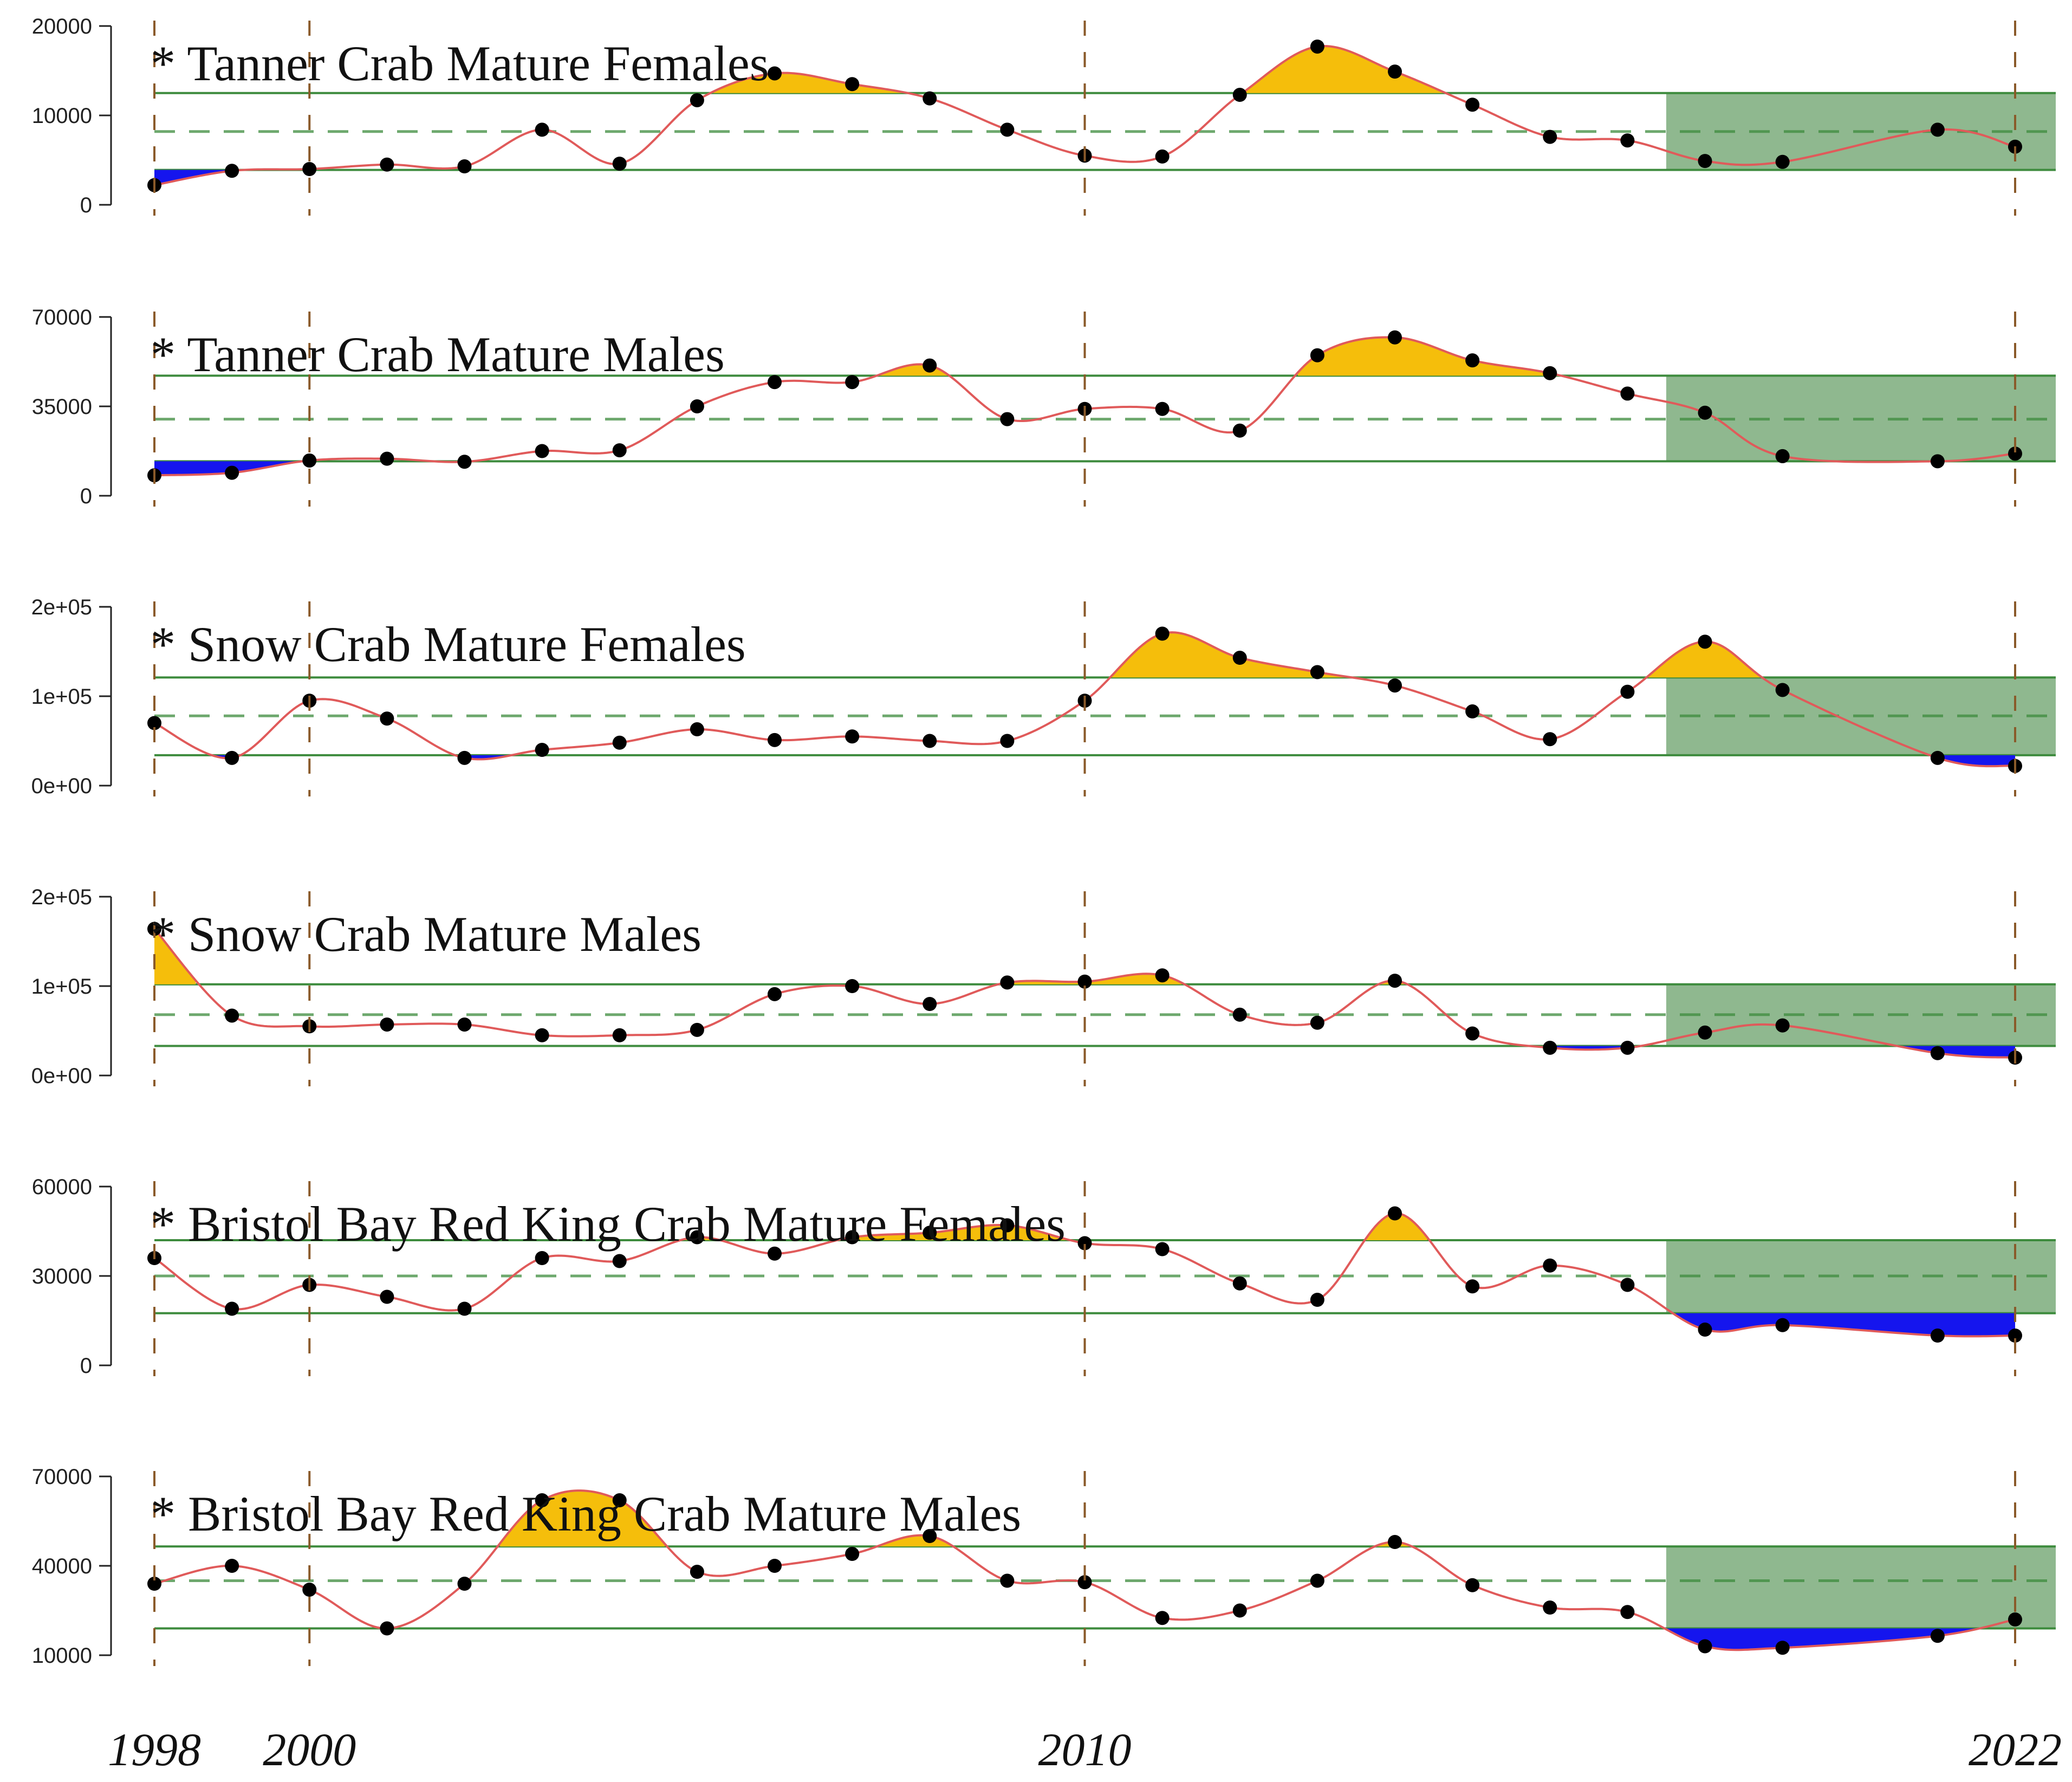 The height and width of the screenshot is (1782, 2072). What do you see at coordinates (2015, 1749) in the screenshot?
I see `x-tick-label: 2022` at bounding box center [2015, 1749].